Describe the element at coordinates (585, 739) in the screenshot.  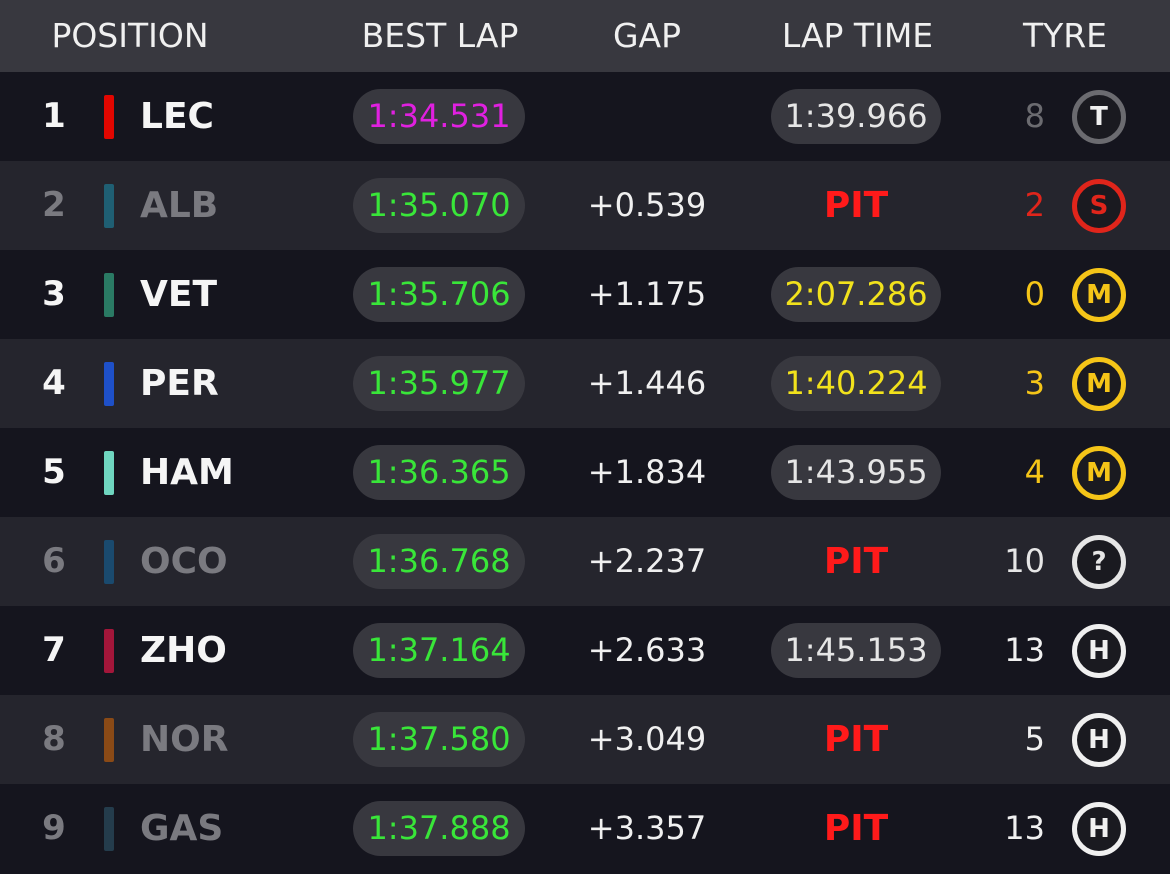
I see `driver-row: 8 NOR 1:37.580 +3.049 PIT 5 H` at that location.